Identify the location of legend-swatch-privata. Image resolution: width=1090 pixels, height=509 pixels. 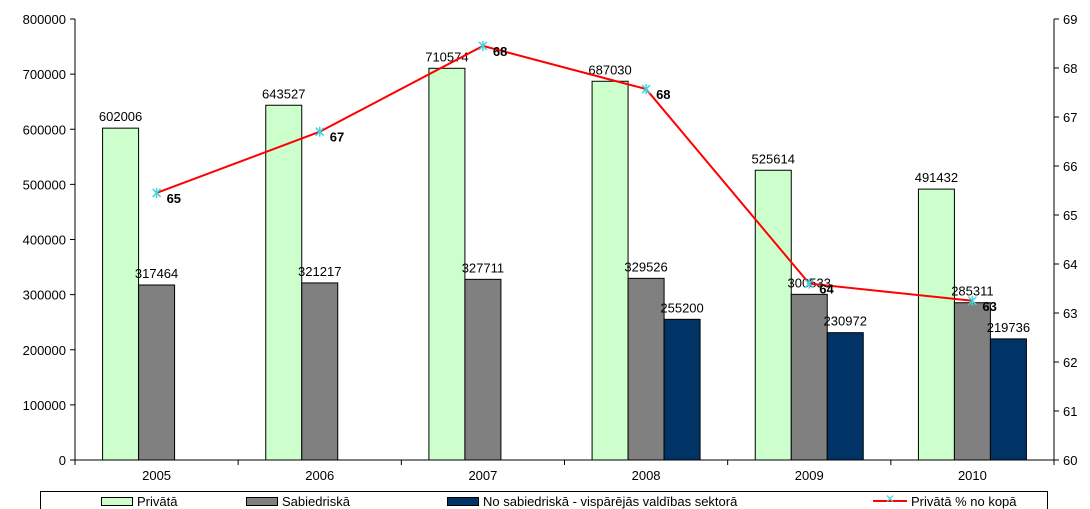
(117, 501).